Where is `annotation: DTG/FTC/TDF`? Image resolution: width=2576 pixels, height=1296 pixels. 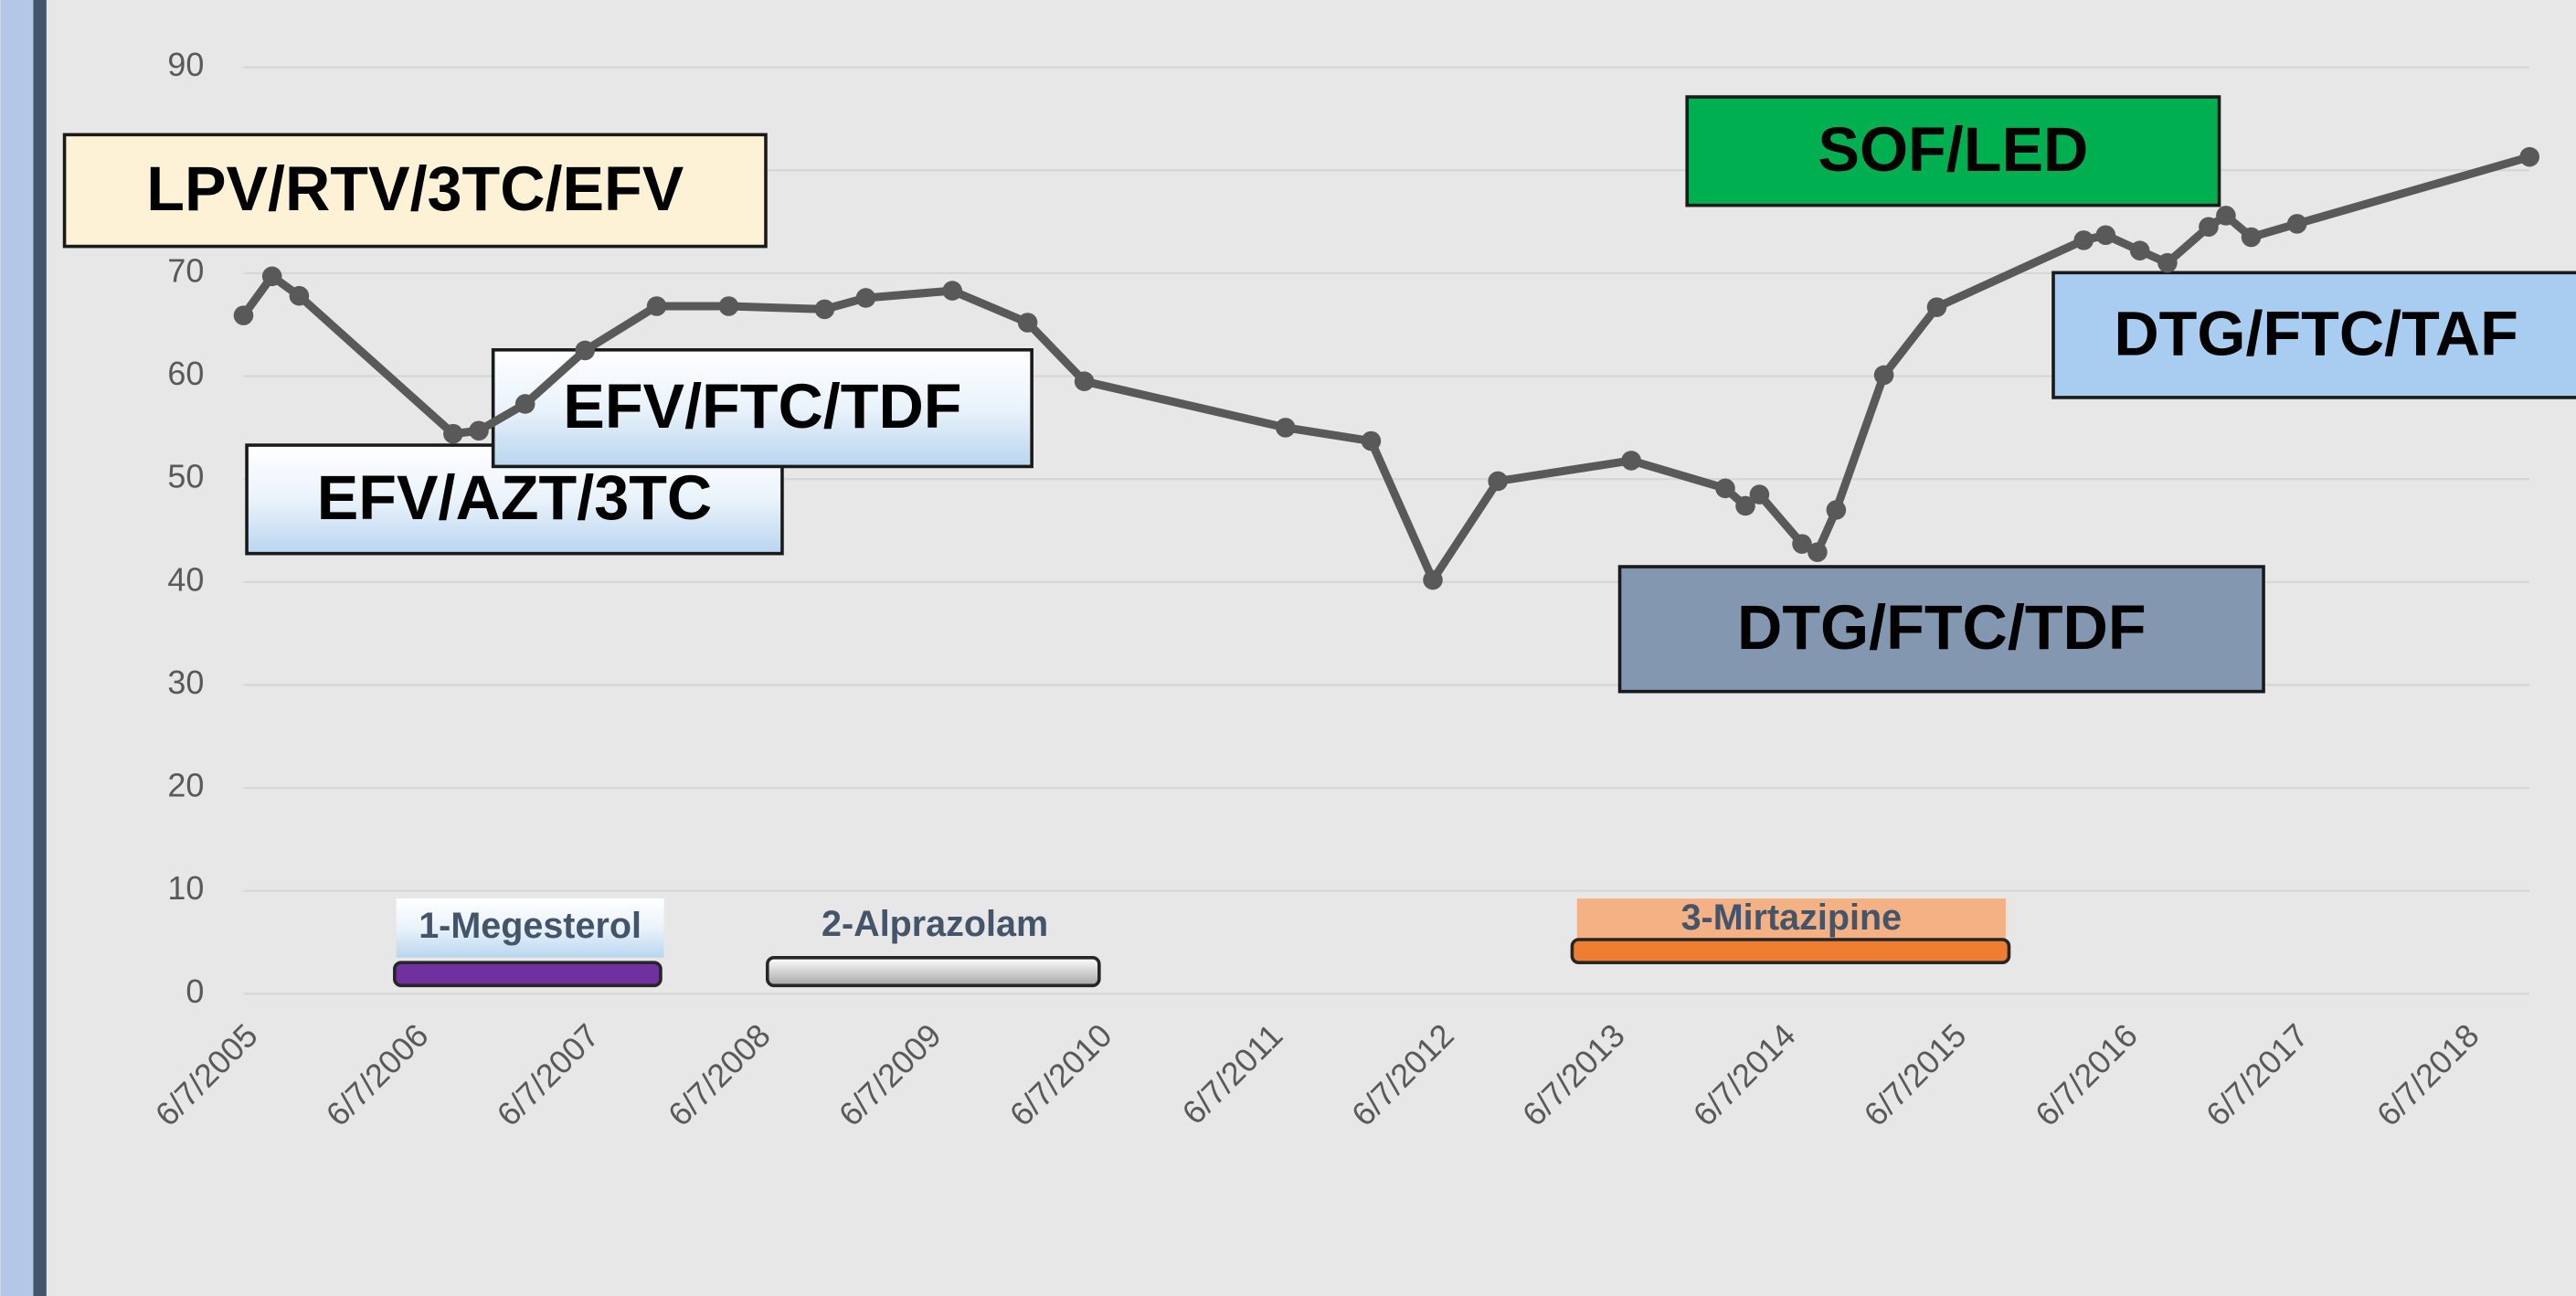 annotation: DTG/FTC/TDF is located at coordinates (1941, 629).